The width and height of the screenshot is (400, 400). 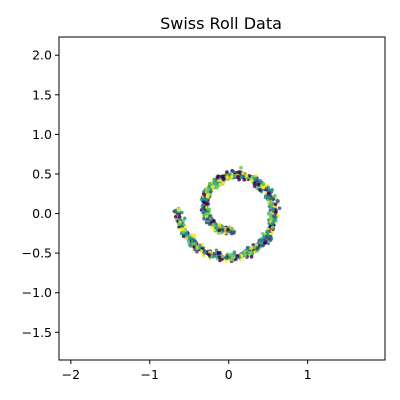 What do you see at coordinates (42, 55) in the screenshot?
I see `y-tick-label: 2.0` at bounding box center [42, 55].